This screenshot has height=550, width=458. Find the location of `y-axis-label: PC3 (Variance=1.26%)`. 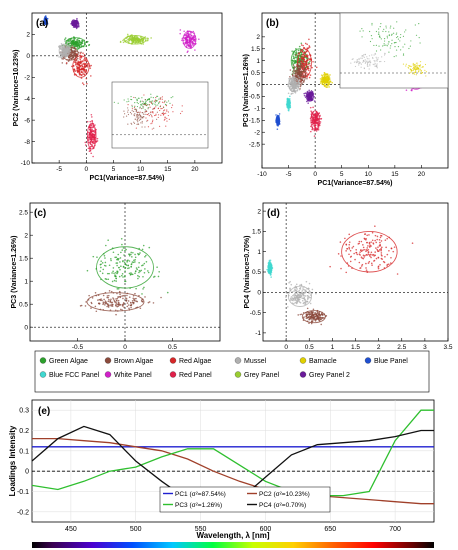

y-axis-label: PC3 (Variance=1.26%) is located at coordinates (246, 90).